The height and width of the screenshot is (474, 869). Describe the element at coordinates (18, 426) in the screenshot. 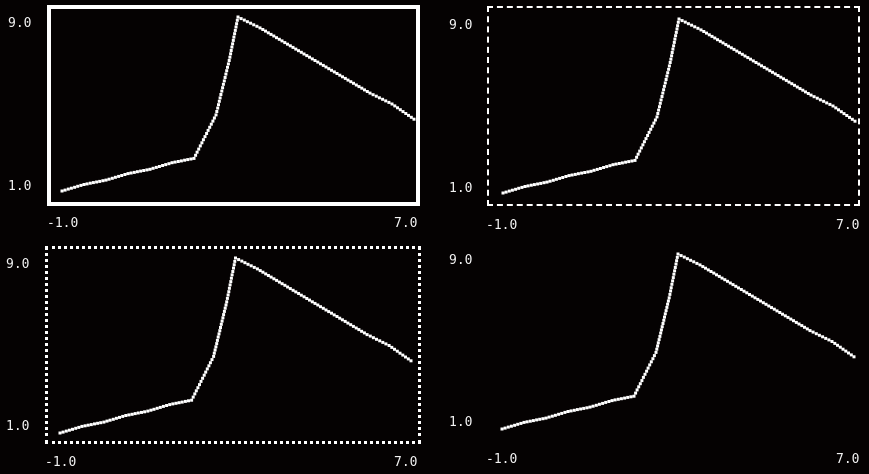

I see `y-min-label: 1.0` at that location.